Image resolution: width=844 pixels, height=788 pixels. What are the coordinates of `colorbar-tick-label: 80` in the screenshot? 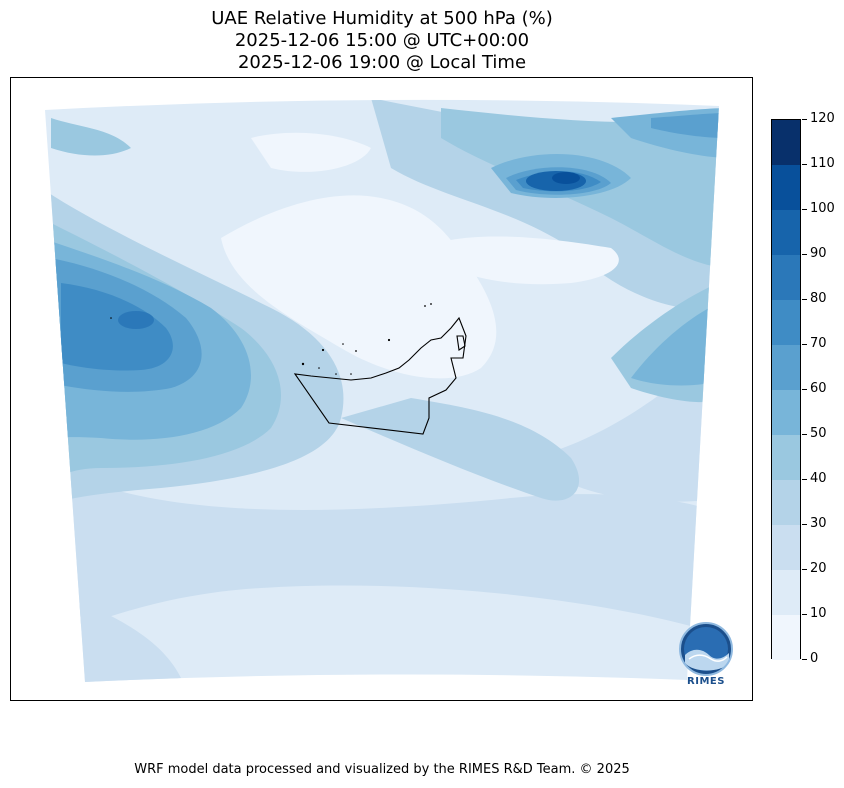 It's located at (818, 298).